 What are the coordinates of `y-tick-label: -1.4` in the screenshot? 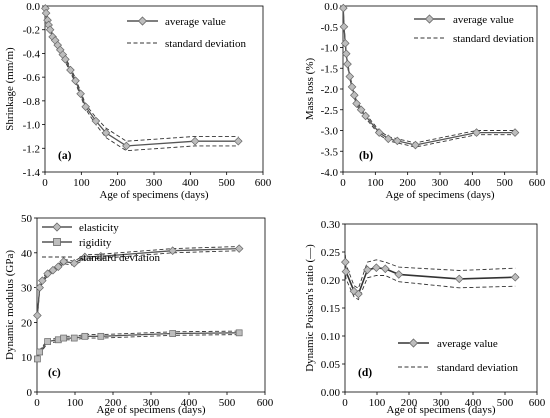 It's located at (32, 173).